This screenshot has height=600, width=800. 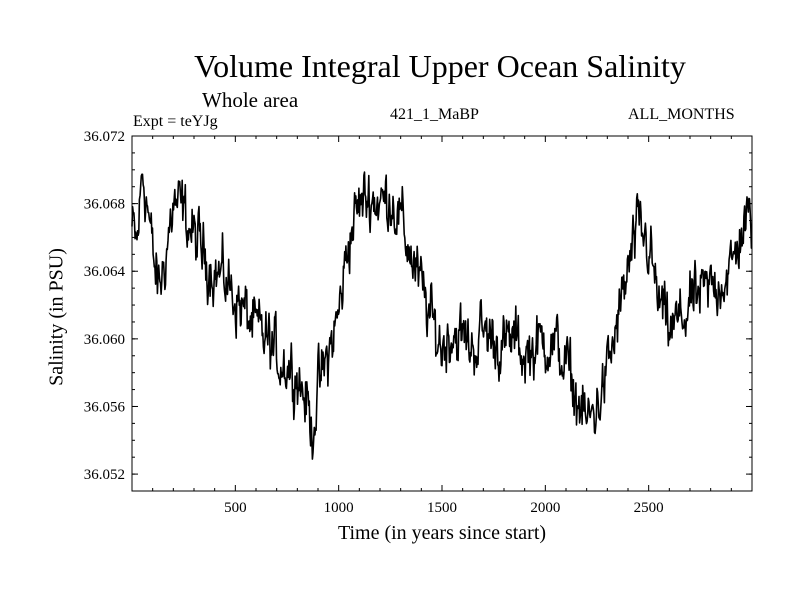 I want to click on y-tick-label: 36.068, so click(x=104, y=205).